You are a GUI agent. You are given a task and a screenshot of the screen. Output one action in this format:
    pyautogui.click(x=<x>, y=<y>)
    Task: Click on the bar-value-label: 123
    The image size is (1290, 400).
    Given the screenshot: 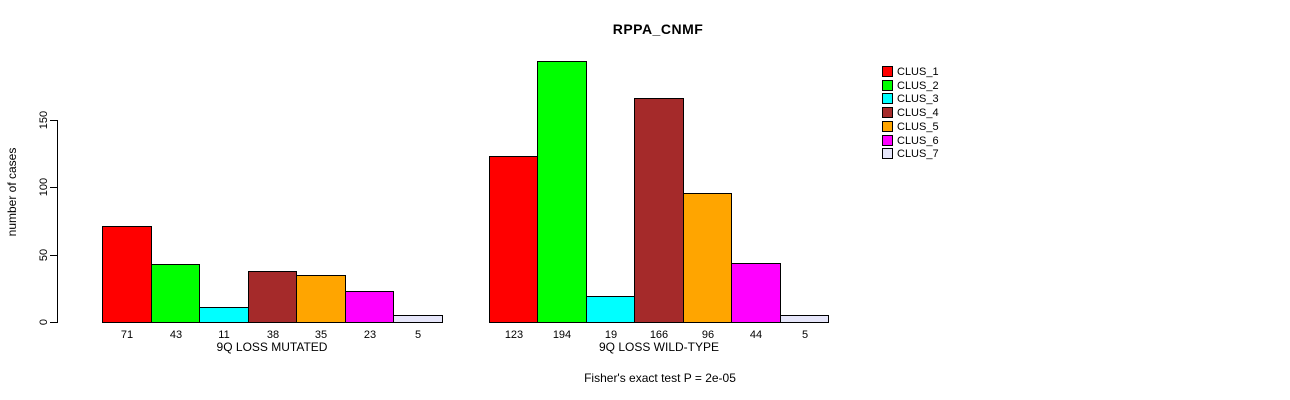 What is the action you would take?
    pyautogui.click(x=514, y=335)
    